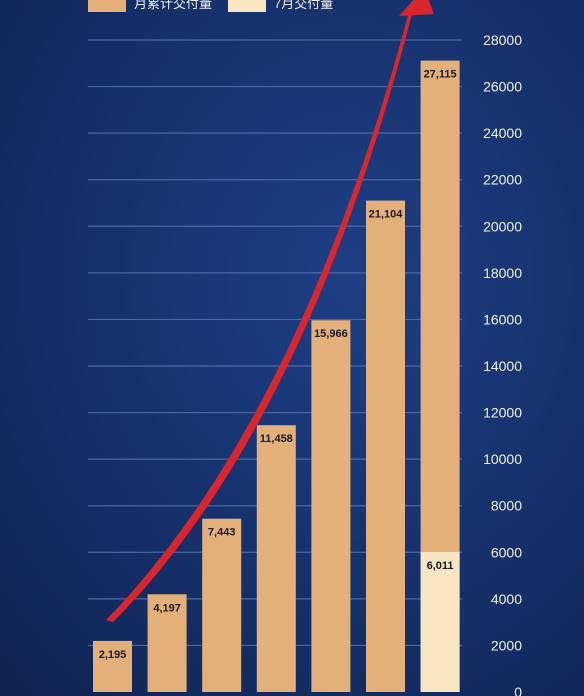  I want to click on y-tick-label: 28000, so click(502, 40).